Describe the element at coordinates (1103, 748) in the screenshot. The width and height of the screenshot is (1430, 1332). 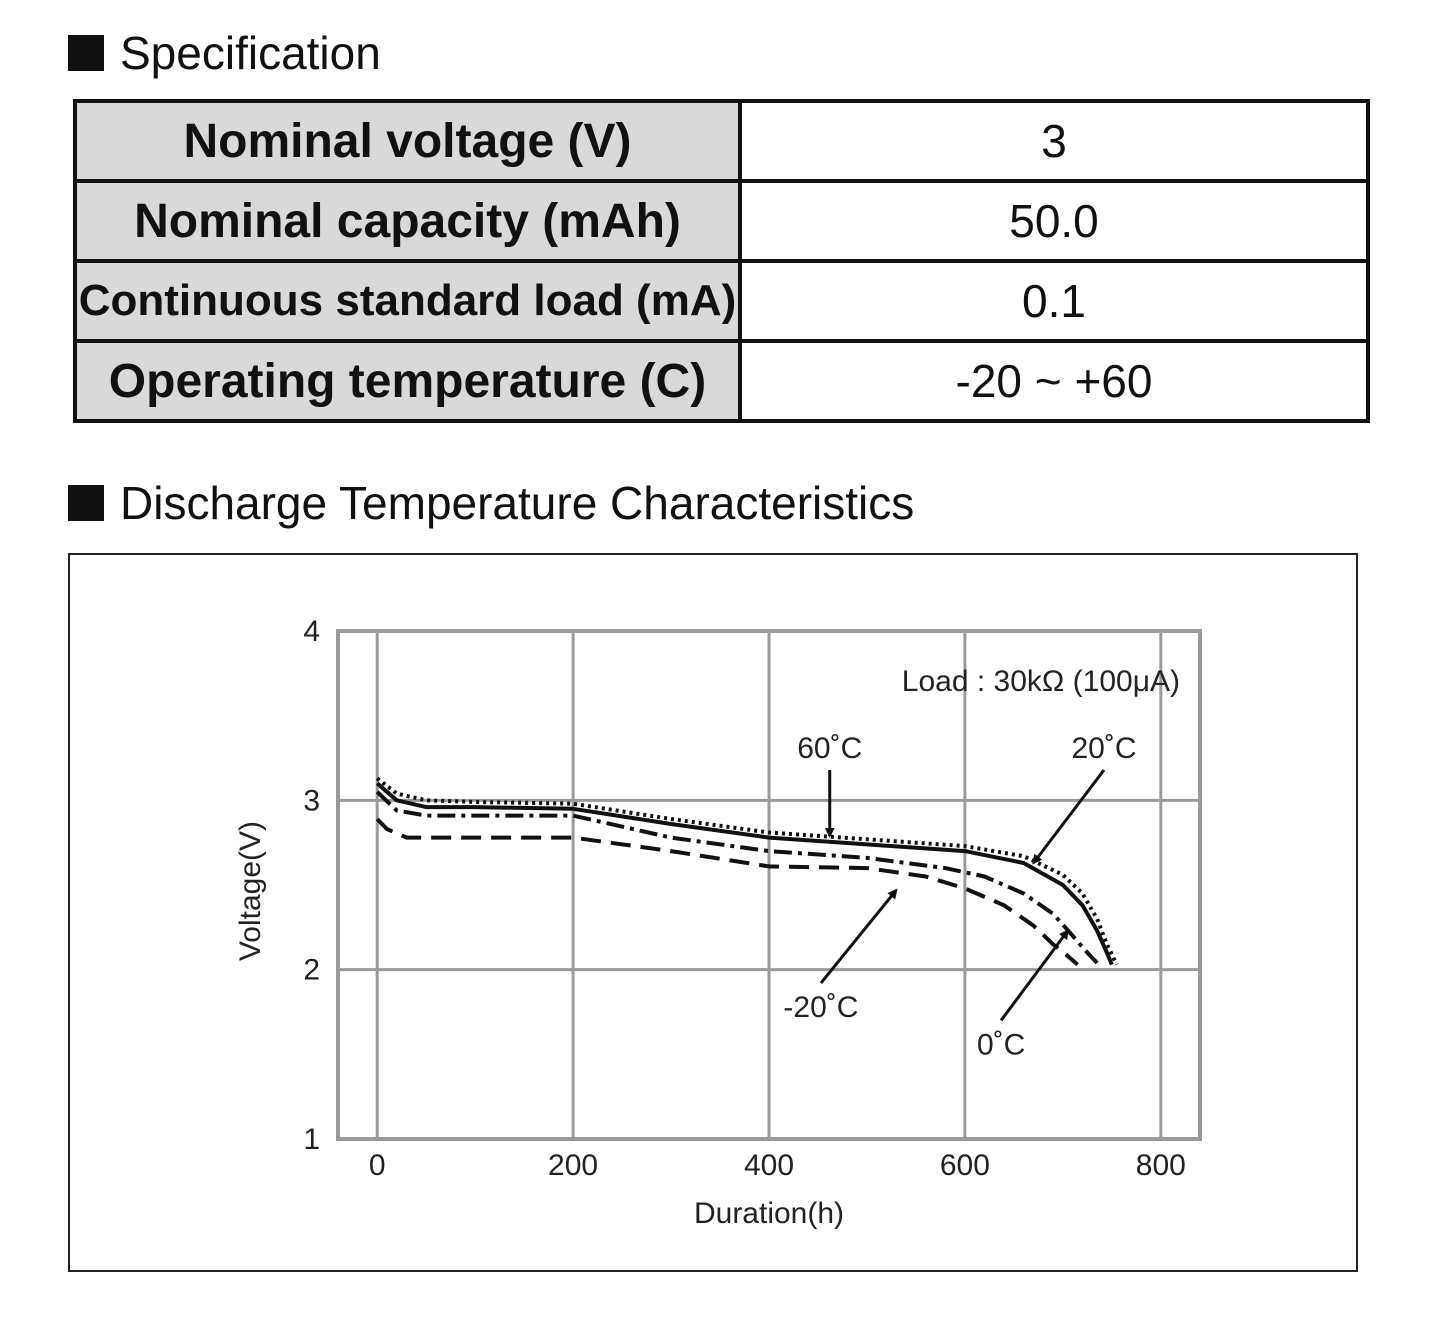
I see `series-callout-label: 20˚C` at that location.